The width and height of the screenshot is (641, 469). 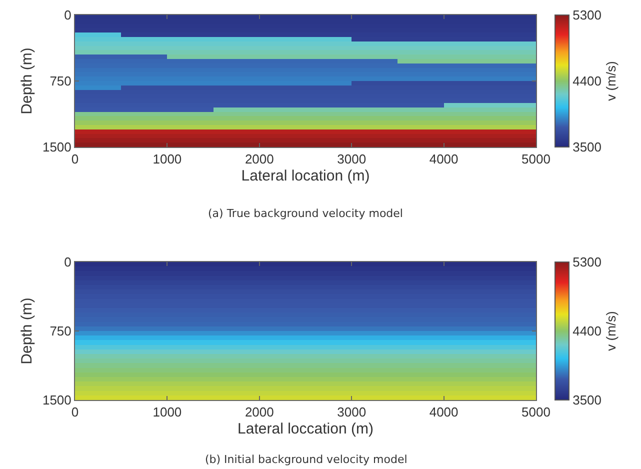 What do you see at coordinates (305, 176) in the screenshot?
I see `x-axis-title: Lateral location (m)` at bounding box center [305, 176].